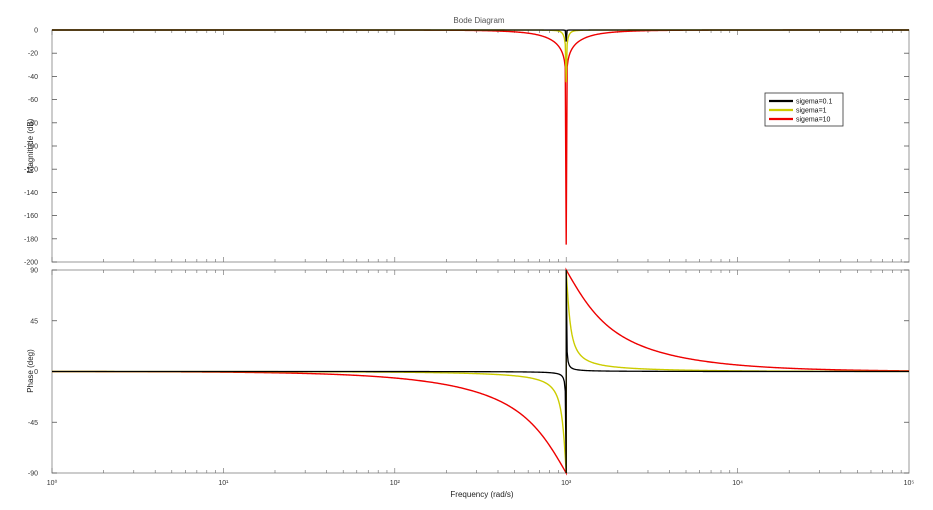  Describe the element at coordinates (36, 372) in the screenshot. I see `phase-y-tick-label: 0` at that location.